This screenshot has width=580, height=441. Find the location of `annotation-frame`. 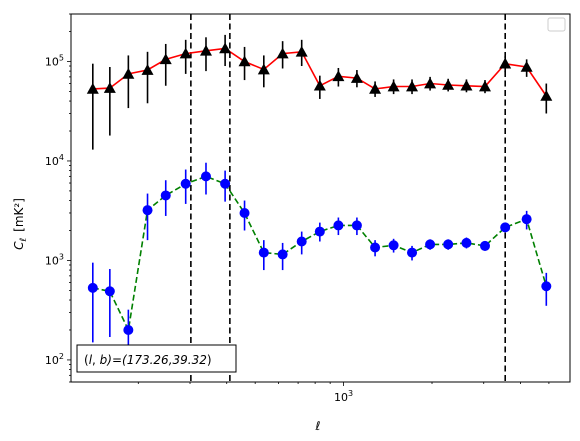

annotation-frame is located at coordinates (156, 358).